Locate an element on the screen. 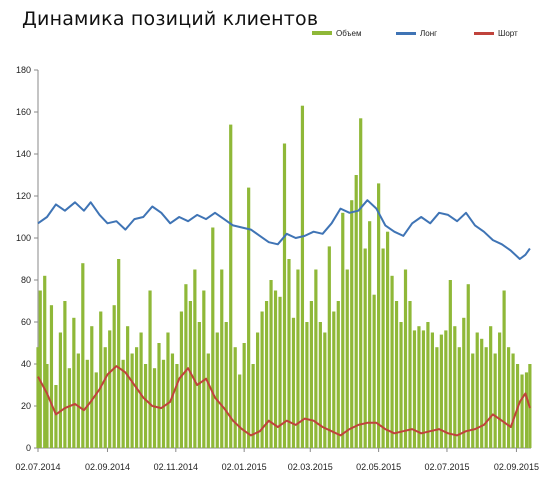  y-tick-label: 160 is located at coordinates (23, 112).